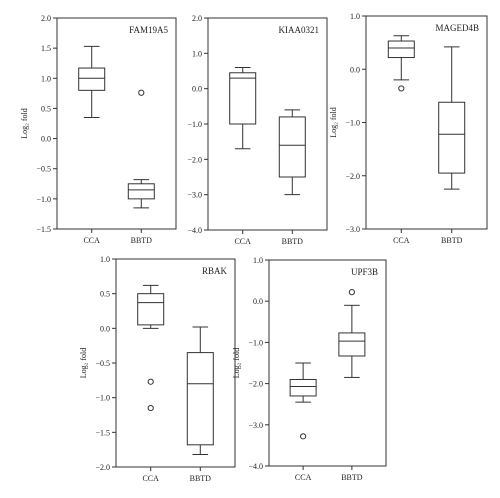 The width and height of the screenshot is (500, 498). Describe the element at coordinates (327, 363) in the screenshot. I see `panel-5-frame` at that location.